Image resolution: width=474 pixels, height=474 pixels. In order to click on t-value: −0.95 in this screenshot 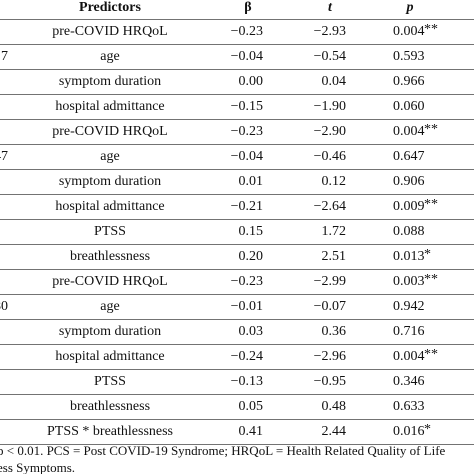, I will do `click(330, 381)`.